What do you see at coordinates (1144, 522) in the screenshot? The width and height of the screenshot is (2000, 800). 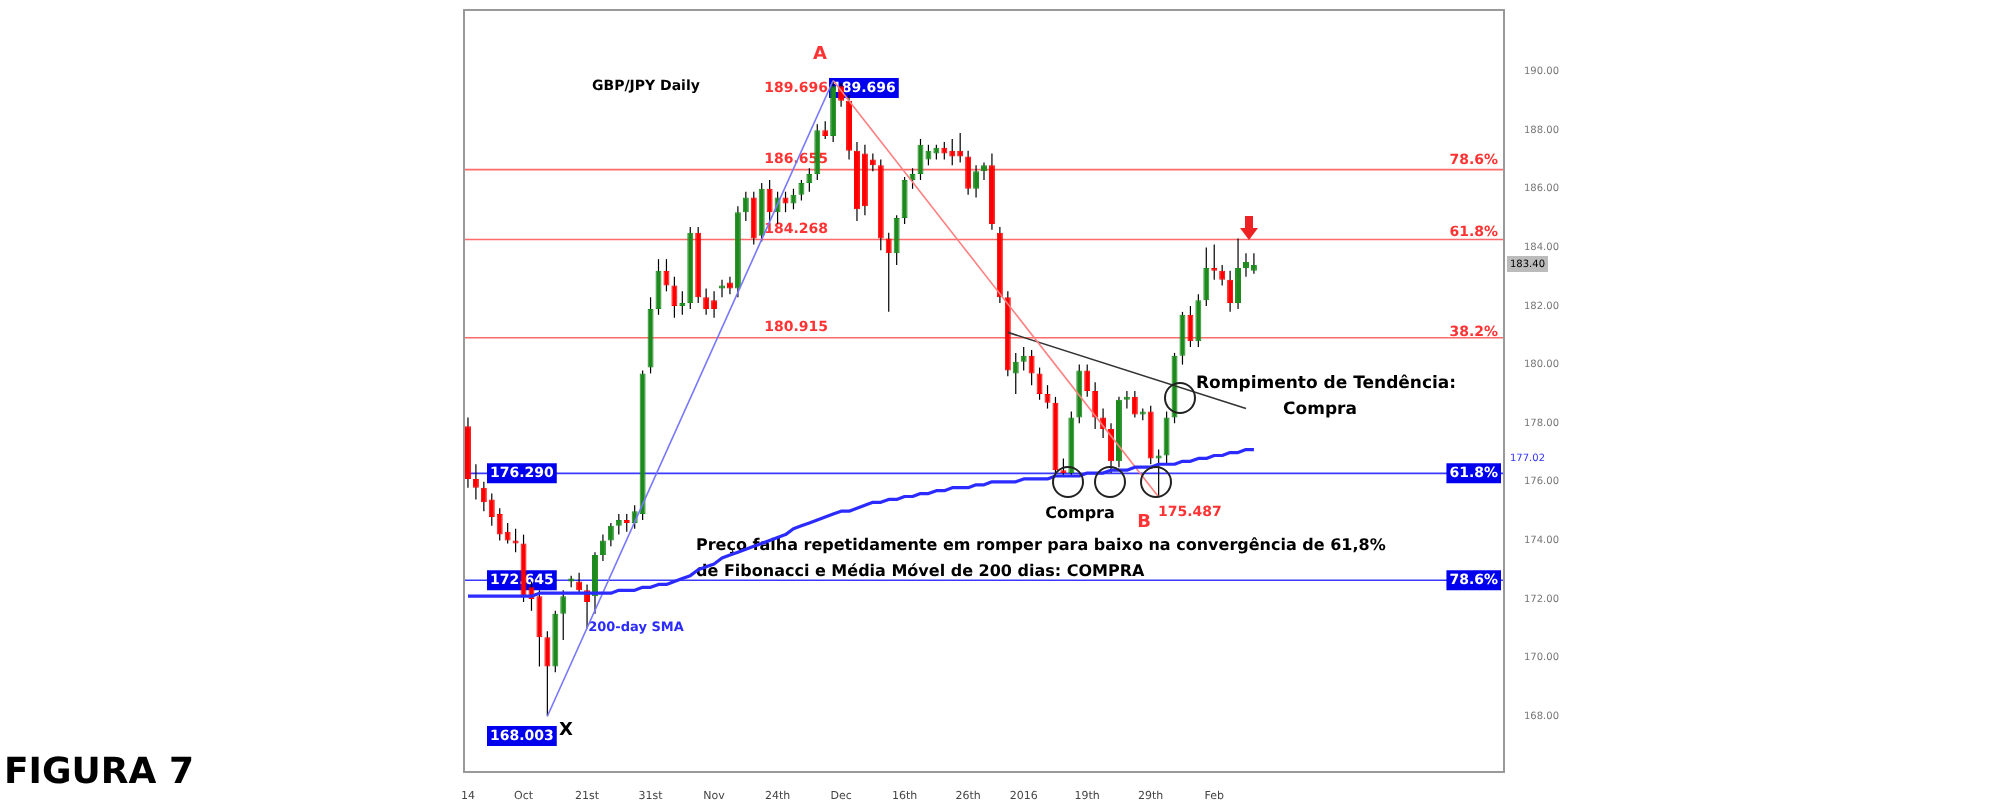 I see `annotation: B` at bounding box center [1144, 522].